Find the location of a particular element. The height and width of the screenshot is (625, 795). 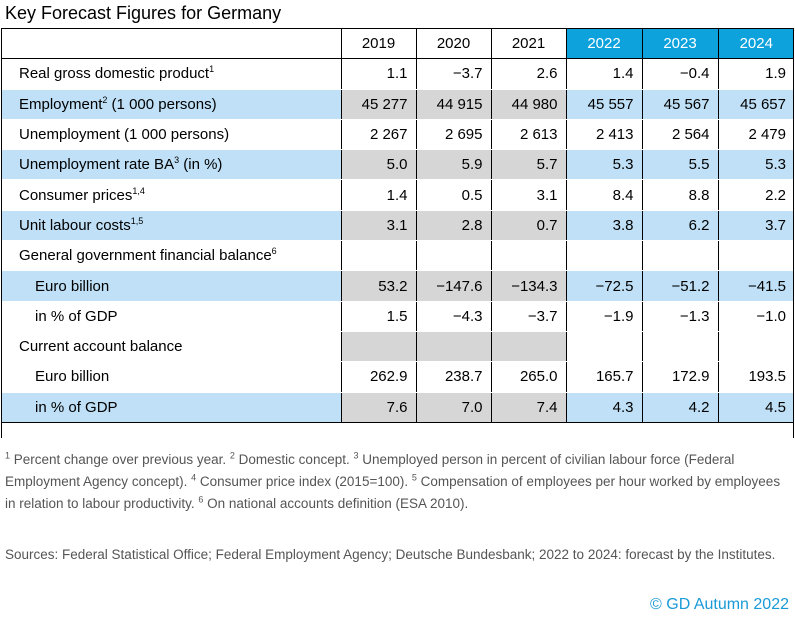

footnote-marker: 4 is located at coordinates (194, 477).